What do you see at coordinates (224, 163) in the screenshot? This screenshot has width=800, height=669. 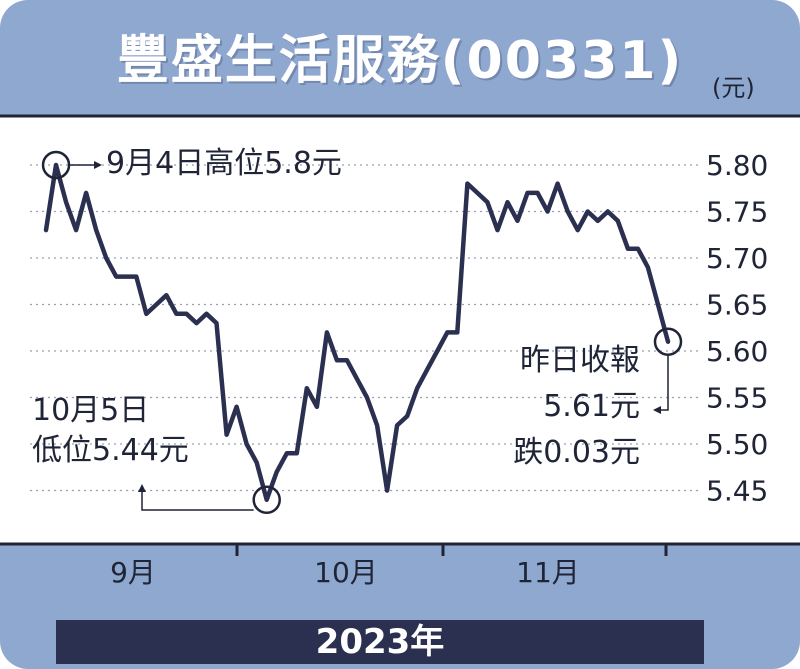 I see `high-annotation-text: 9月4日高位5.8元` at bounding box center [224, 163].